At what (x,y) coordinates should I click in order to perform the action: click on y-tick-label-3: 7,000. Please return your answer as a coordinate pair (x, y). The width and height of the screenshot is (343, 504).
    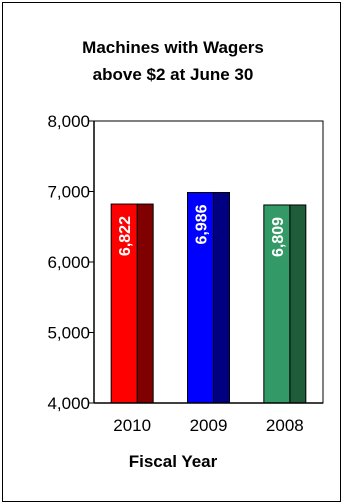
    Looking at the image, I should click on (68, 192).